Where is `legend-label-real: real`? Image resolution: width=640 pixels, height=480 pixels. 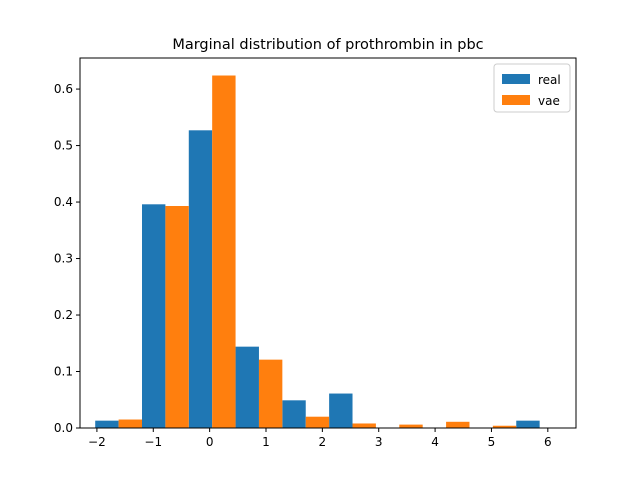 legend-label-real: real is located at coordinates (549, 80).